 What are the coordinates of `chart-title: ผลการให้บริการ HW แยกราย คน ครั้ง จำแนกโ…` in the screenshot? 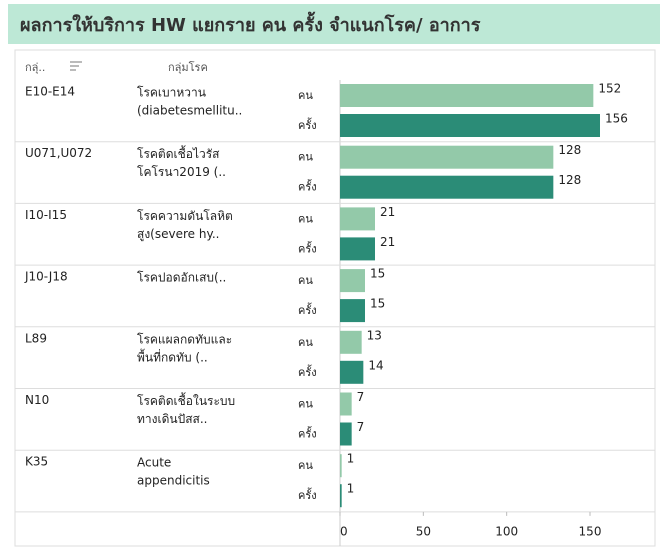 It's located at (250, 23).